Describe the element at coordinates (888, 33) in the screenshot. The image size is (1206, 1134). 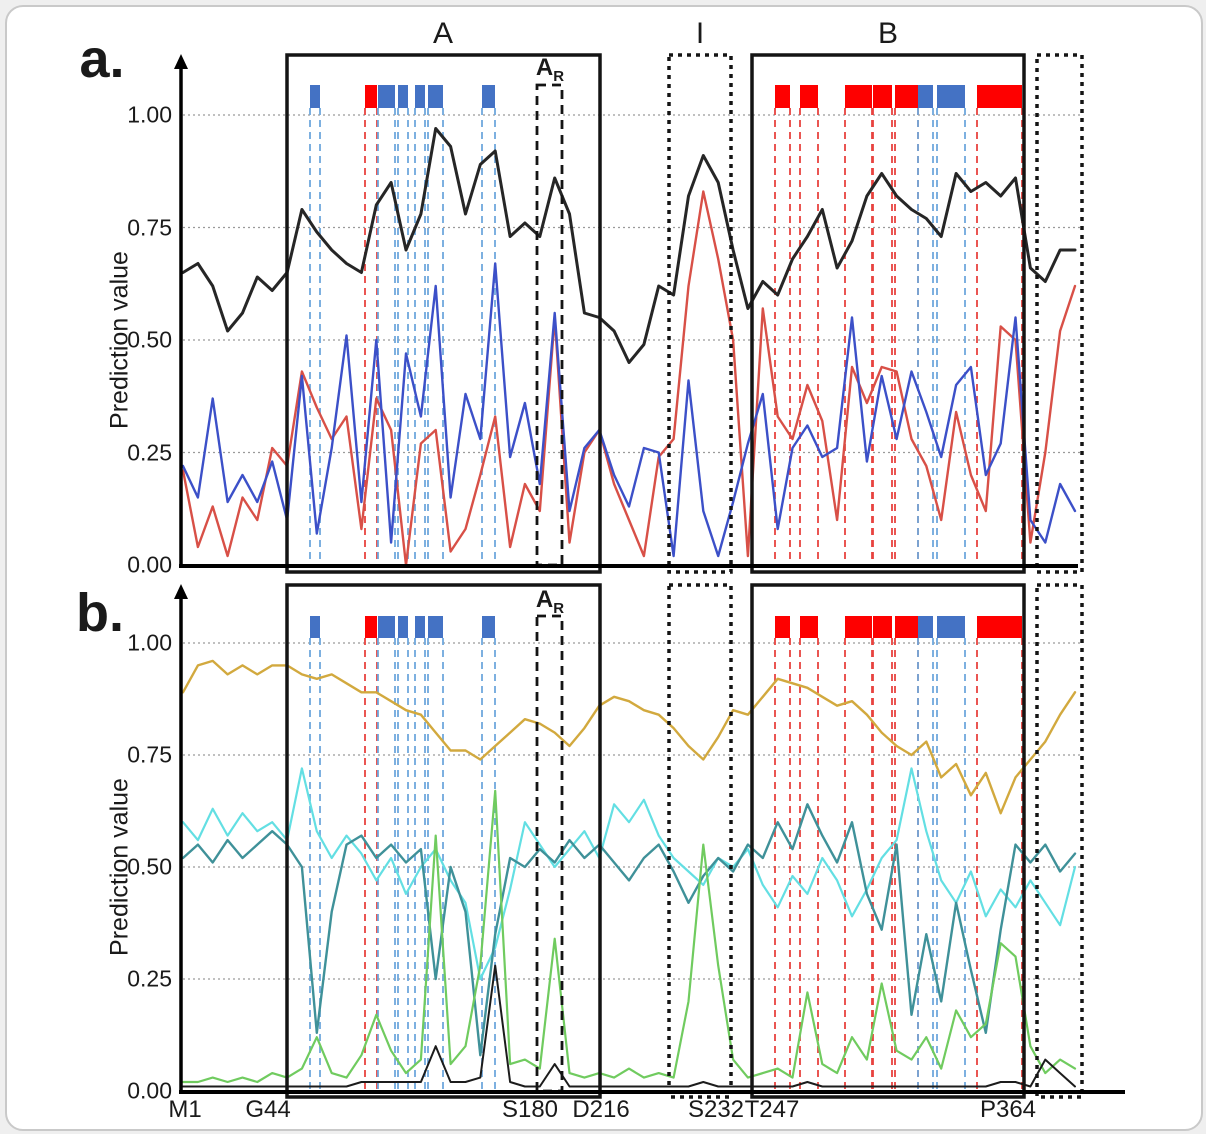
I see `region-label-b: B` at that location.